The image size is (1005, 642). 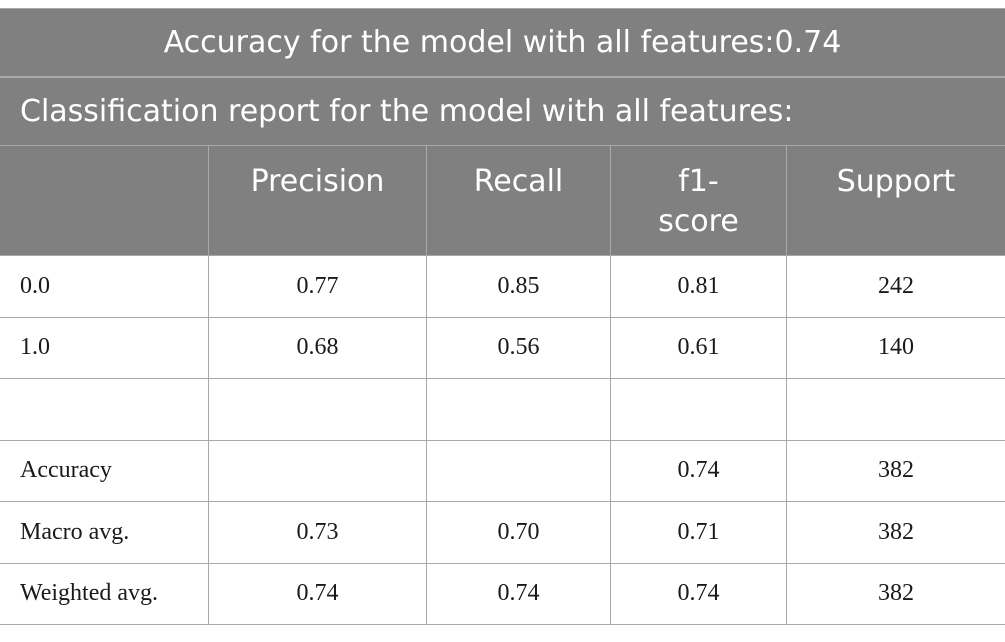 I want to click on header-recall: Recall, so click(x=519, y=200).